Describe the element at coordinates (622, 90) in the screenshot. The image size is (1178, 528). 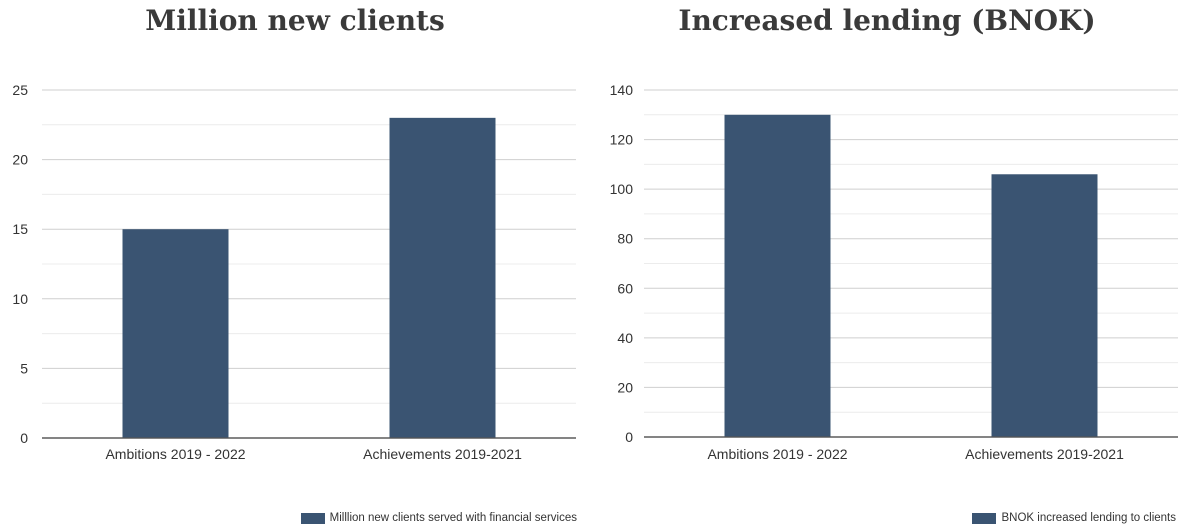
I see `y-tick-label: 140` at that location.